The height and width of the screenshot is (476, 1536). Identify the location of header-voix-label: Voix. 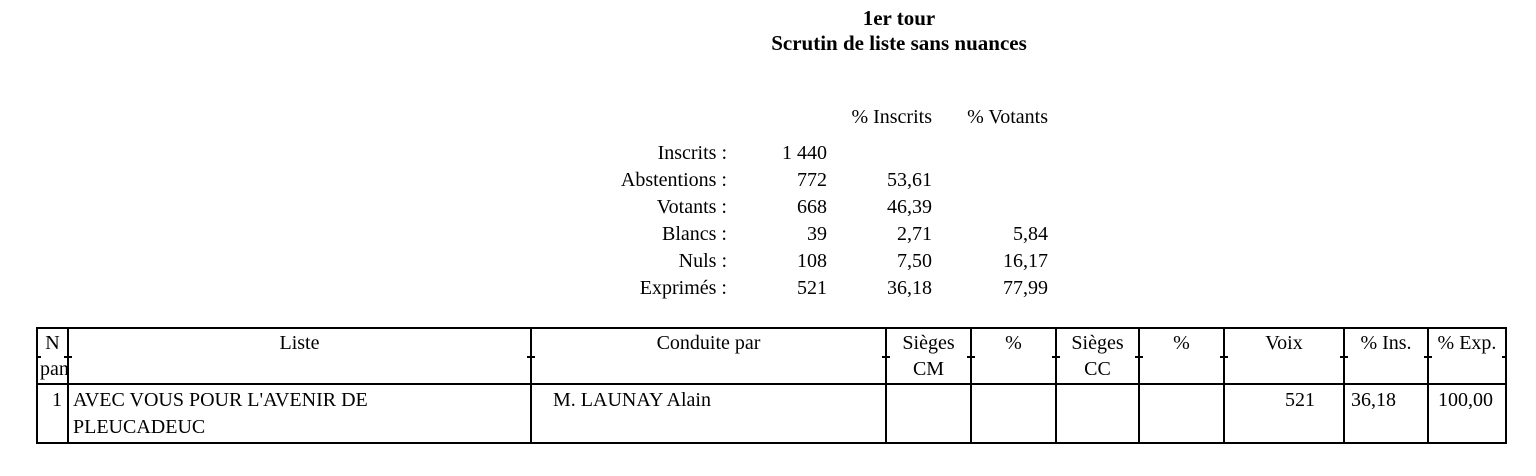
(1284, 343).